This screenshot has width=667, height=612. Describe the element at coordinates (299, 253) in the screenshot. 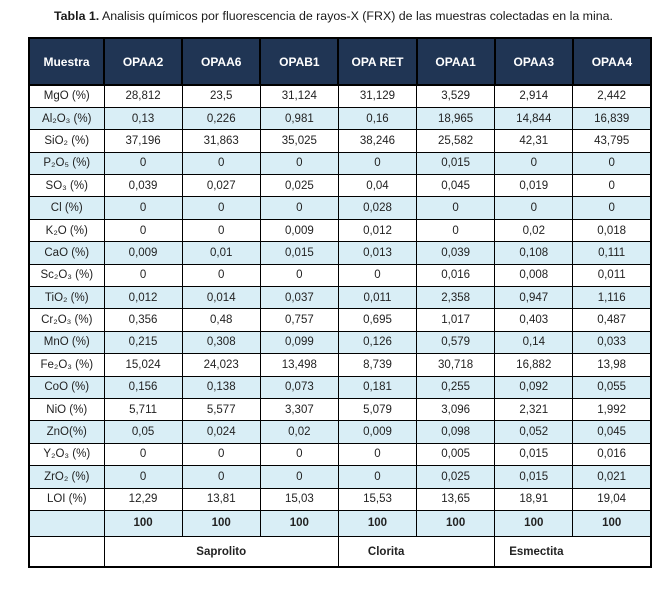

I see `data-cell: 0,015` at that location.